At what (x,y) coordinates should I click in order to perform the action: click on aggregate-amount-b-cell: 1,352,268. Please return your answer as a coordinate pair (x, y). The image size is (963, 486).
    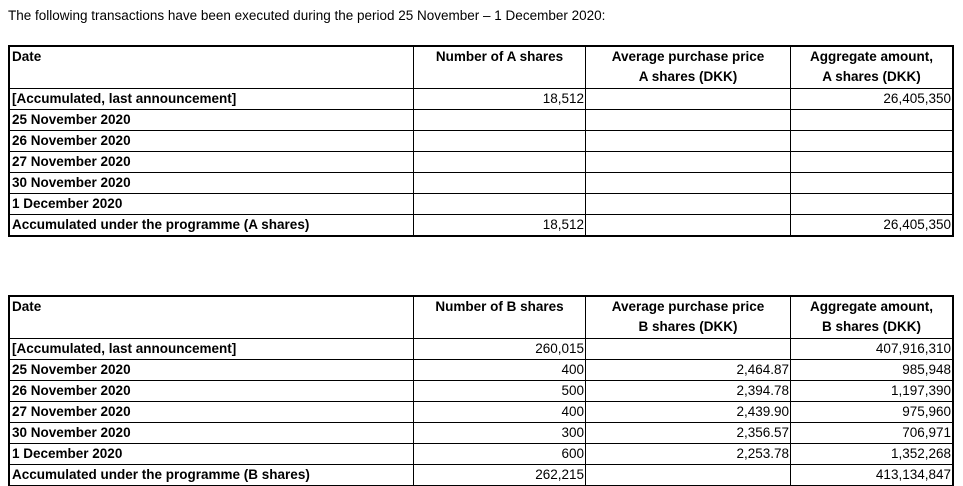
    Looking at the image, I should click on (872, 454).